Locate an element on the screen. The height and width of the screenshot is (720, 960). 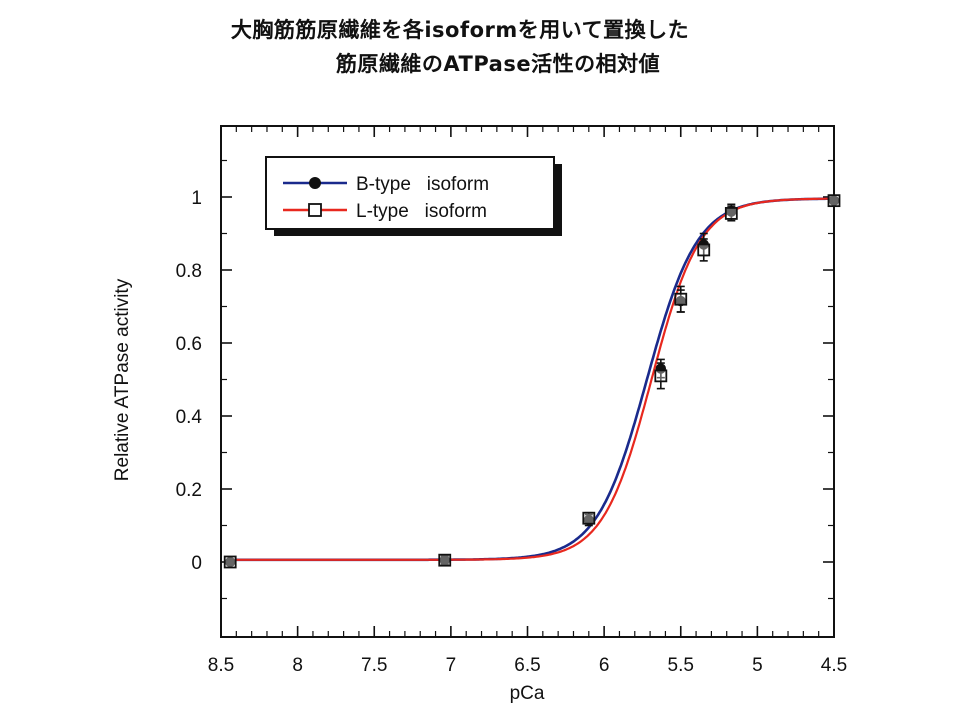
legend-label: L-type isoform is located at coordinates (421, 211).